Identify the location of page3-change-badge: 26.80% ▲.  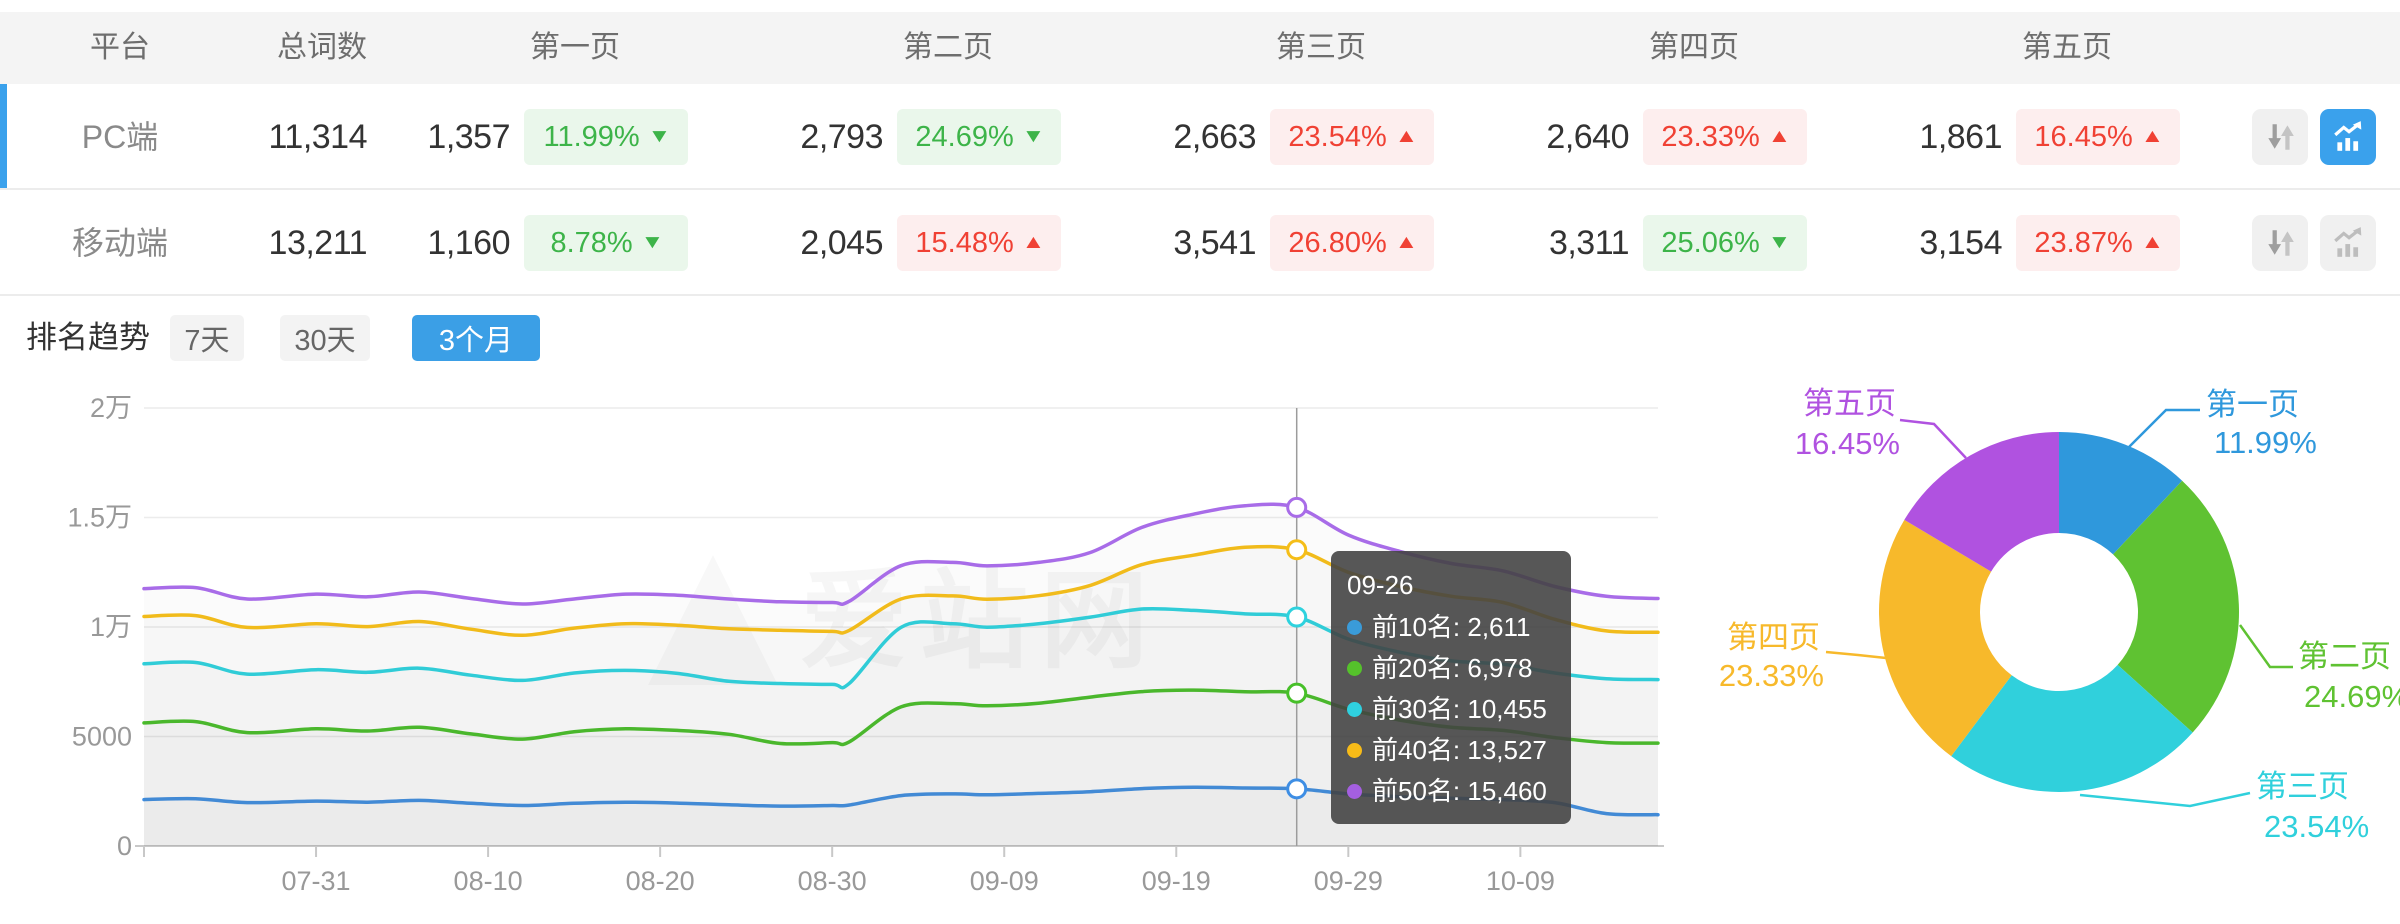
(1352, 243).